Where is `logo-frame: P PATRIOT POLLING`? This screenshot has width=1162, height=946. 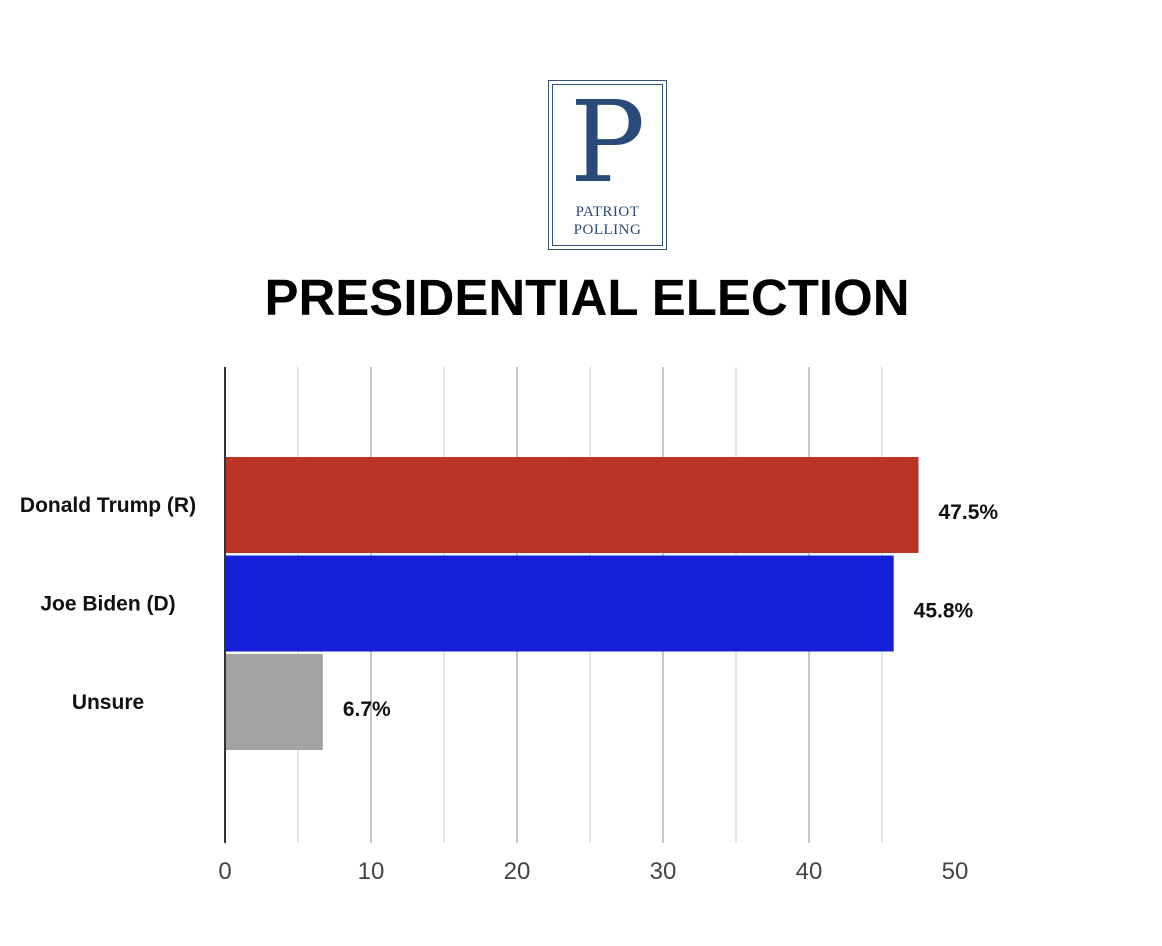
logo-frame: P PATRIOT POLLING is located at coordinates (607, 165).